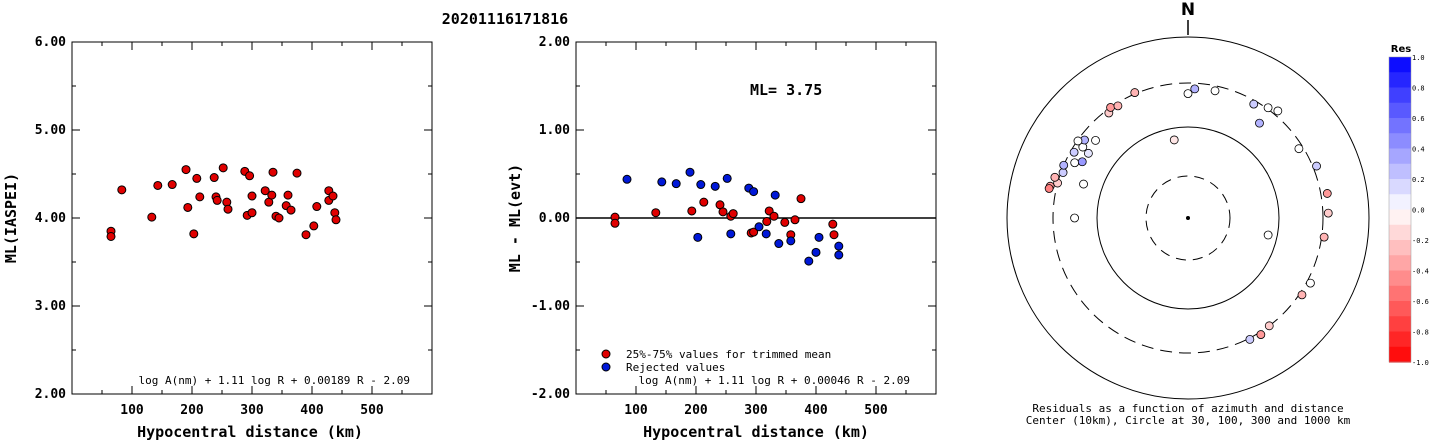  Describe the element at coordinates (1420, 272) in the screenshot. I see `colorbar-tick-label: -0.4` at that location.